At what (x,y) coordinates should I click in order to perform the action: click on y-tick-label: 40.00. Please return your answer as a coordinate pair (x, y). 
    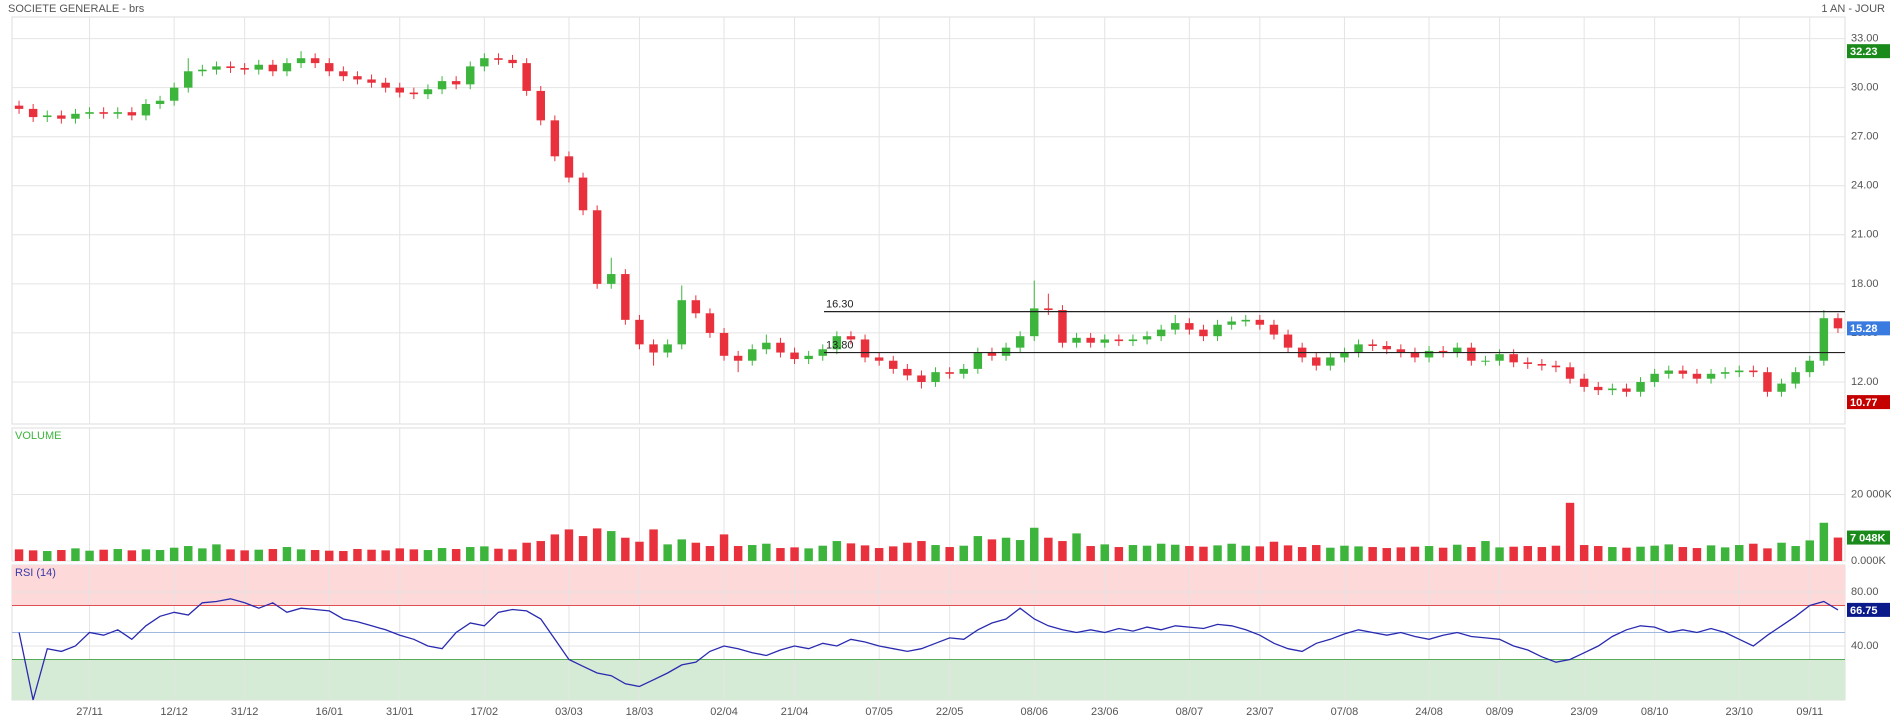
    Looking at the image, I should click on (1865, 646).